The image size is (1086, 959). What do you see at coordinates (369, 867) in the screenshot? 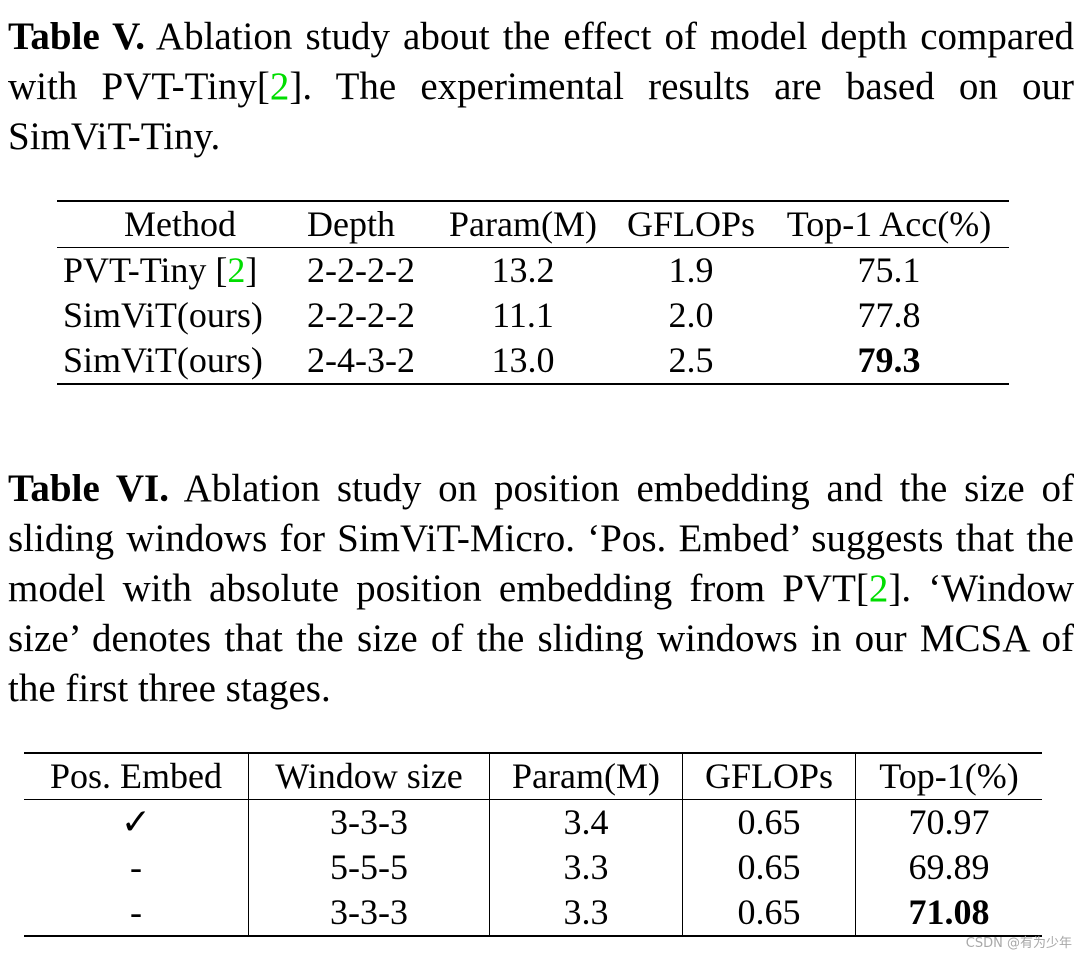
I see `cell-window-size: 5-5-5` at bounding box center [369, 867].